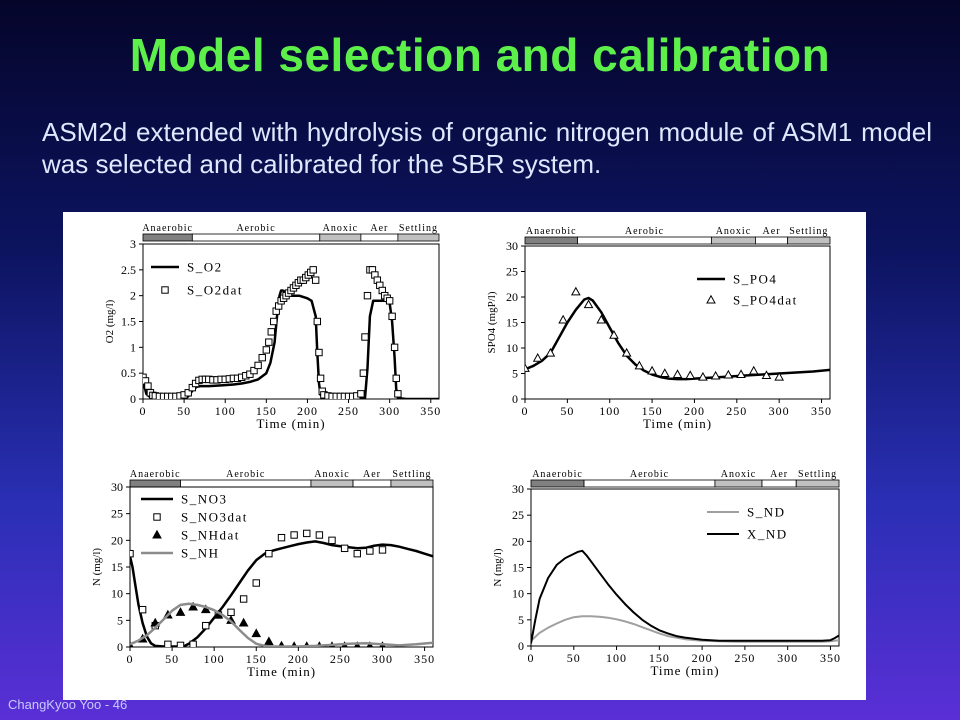  I want to click on x-tick-label: 350, so click(821, 411).